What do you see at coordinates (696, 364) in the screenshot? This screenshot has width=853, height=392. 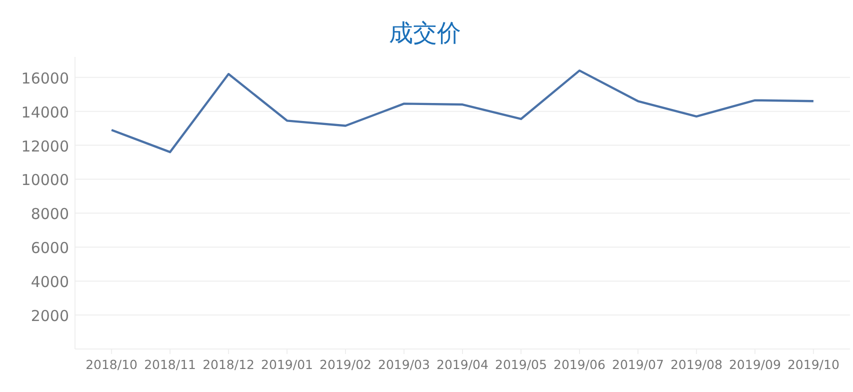 I see `x-tick-label: 2019/08` at bounding box center [696, 364].